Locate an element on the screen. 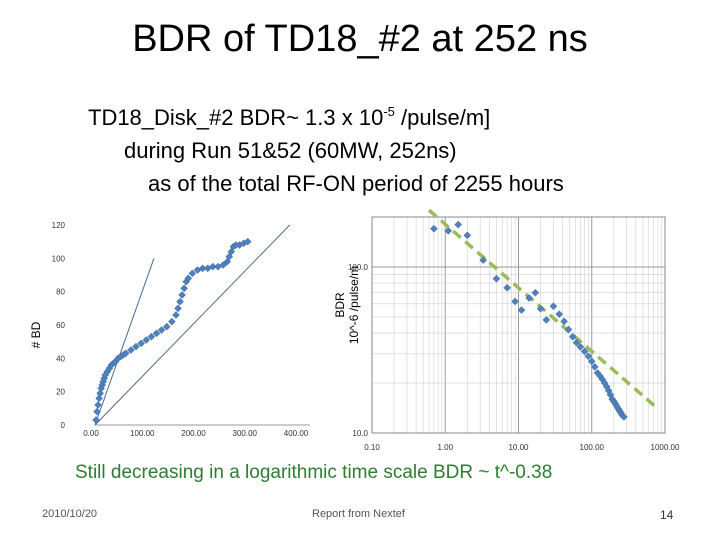 The height and width of the screenshot is (540, 720). footer-page-number: 14 is located at coordinates (667, 515).